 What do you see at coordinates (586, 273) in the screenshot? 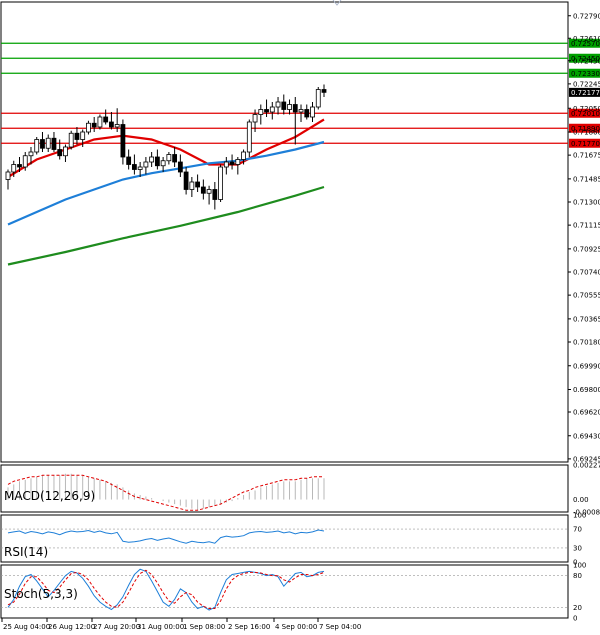
I see `price-tick-label: 0.70740` at bounding box center [586, 273].